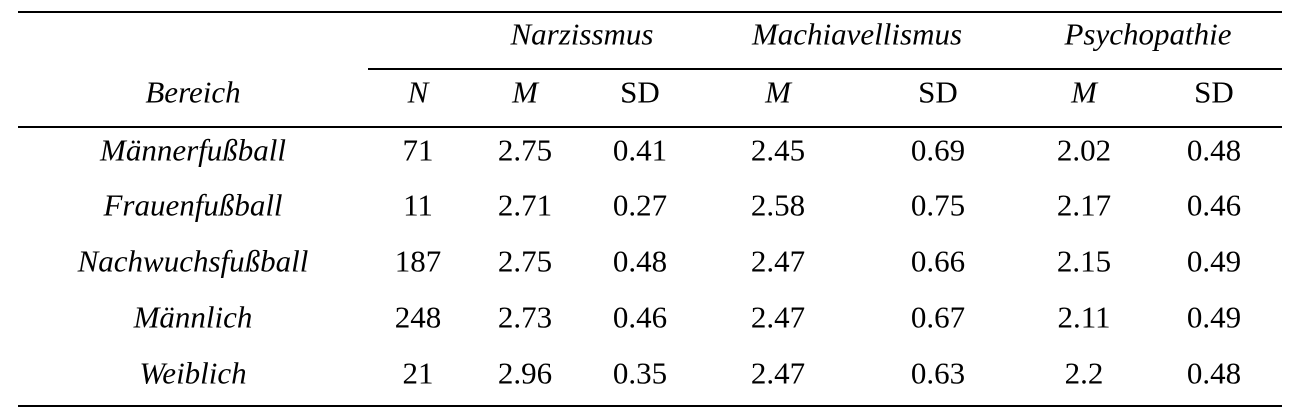 This screenshot has height=412, width=1294. Describe the element at coordinates (650, 127) in the screenshot. I see `header-bottom-rule` at that location.